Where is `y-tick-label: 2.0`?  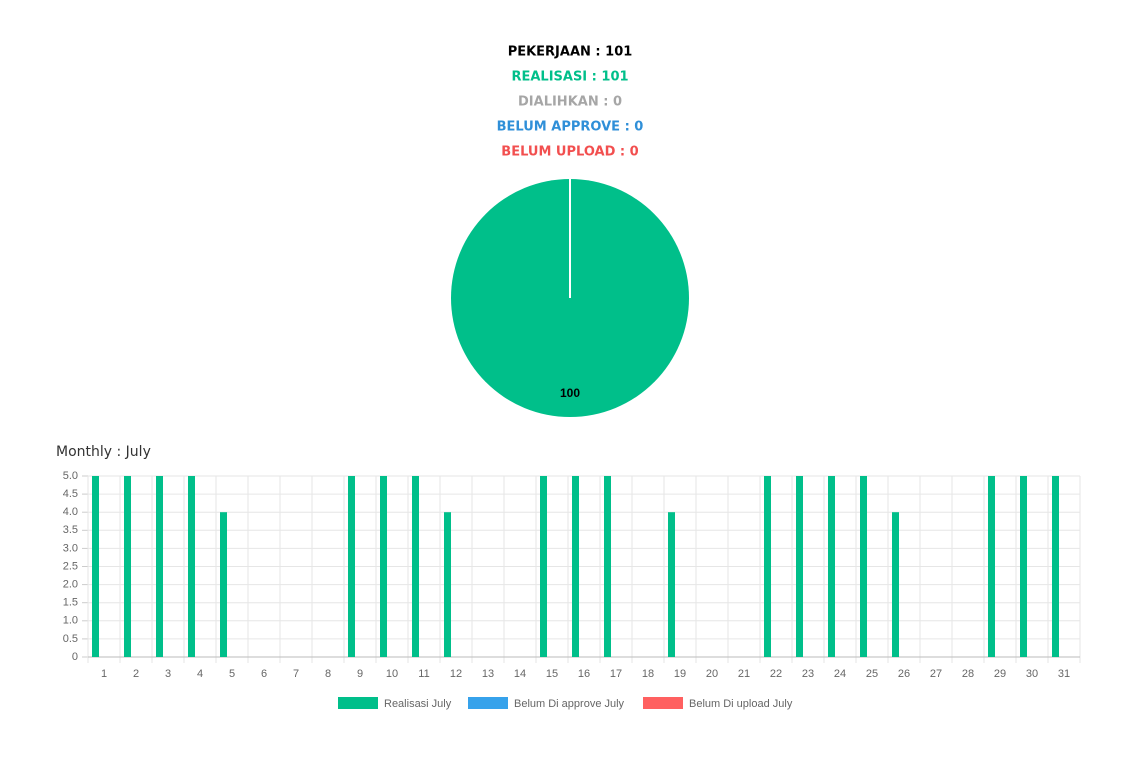
y-tick-label: 2.0 is located at coordinates (70, 585).